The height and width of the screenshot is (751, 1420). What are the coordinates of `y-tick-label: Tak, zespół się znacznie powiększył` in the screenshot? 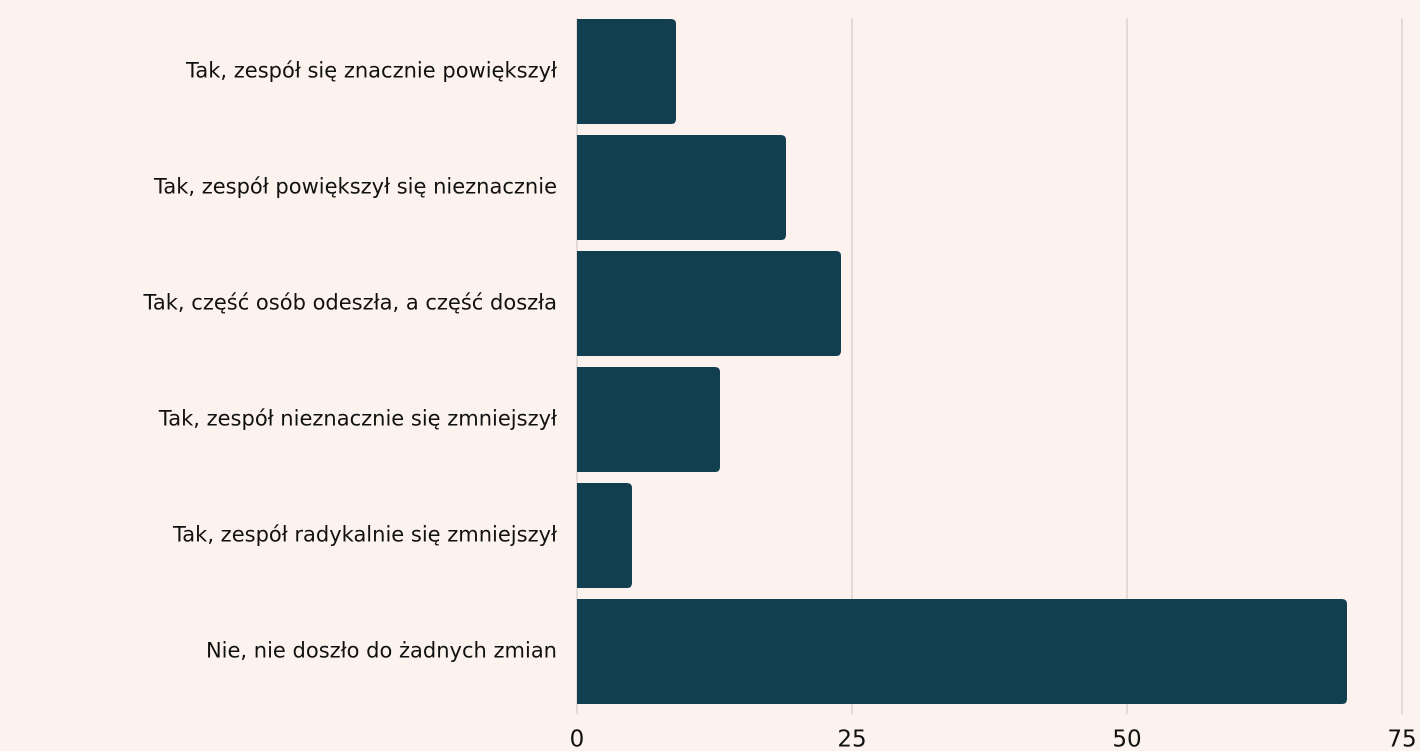 It's located at (371, 71).